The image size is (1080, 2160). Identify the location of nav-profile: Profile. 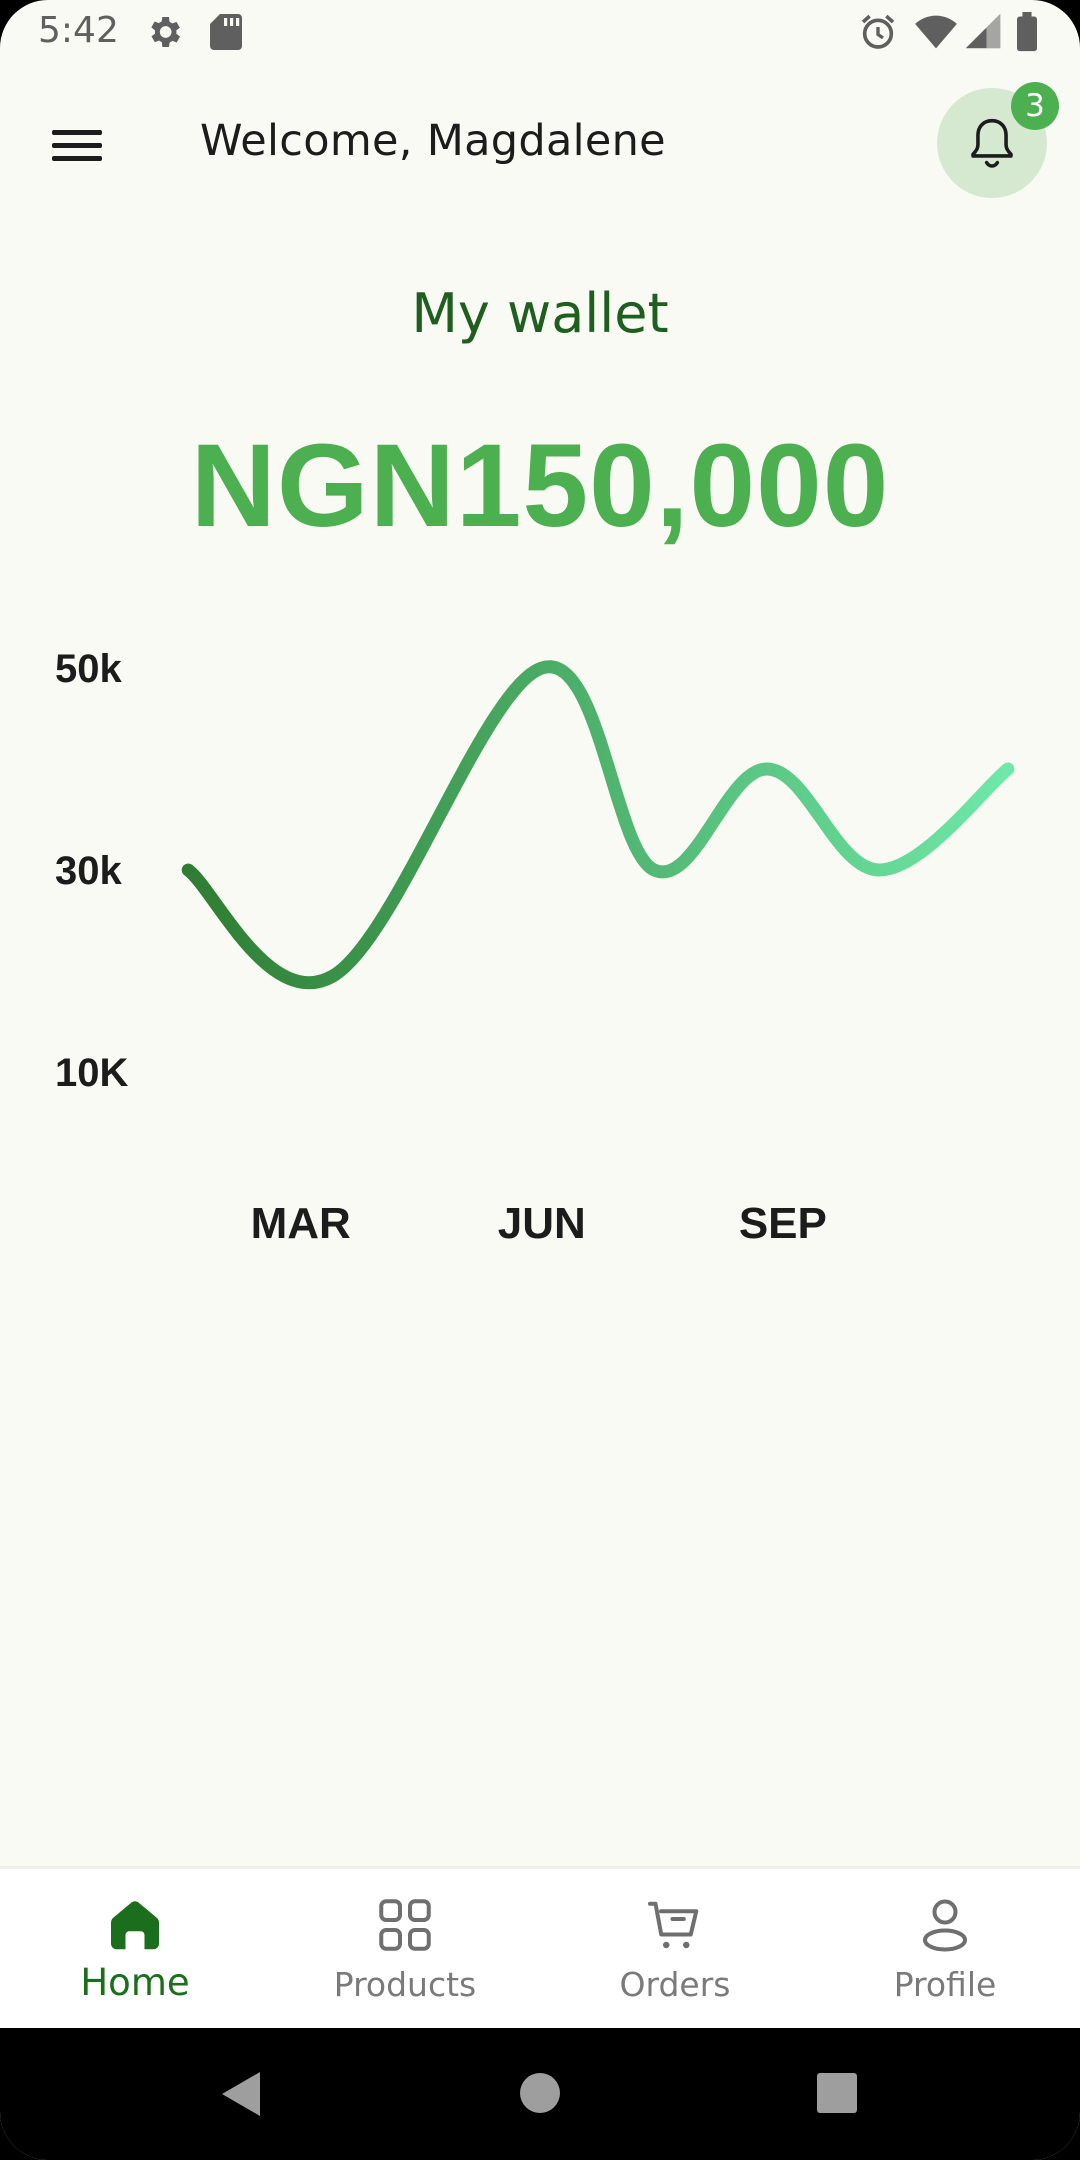
(945, 1950).